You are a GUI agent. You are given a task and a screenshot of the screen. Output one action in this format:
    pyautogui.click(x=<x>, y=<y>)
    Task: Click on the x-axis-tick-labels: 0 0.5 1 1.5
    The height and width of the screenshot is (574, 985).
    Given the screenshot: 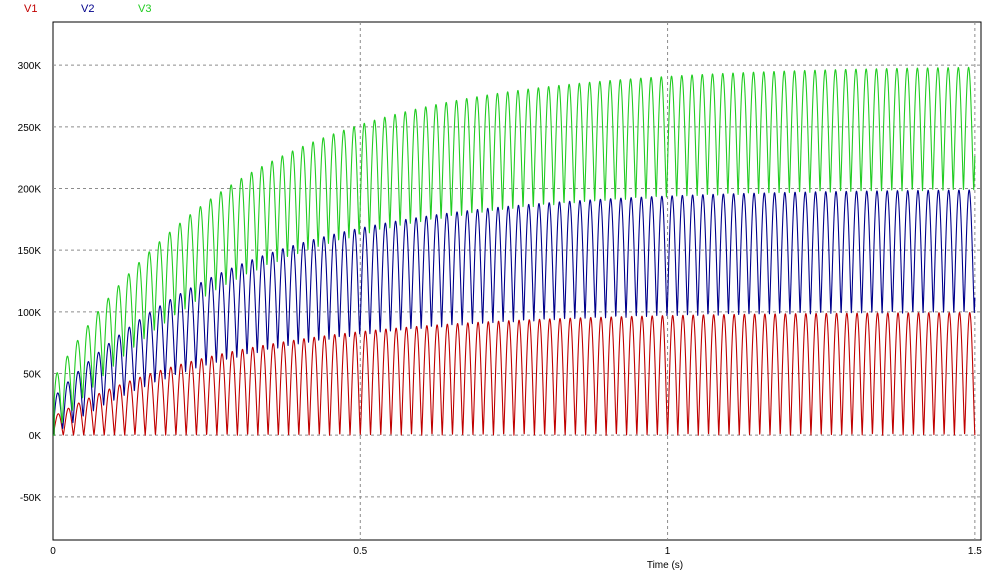 What is the action you would take?
    pyautogui.click(x=516, y=551)
    